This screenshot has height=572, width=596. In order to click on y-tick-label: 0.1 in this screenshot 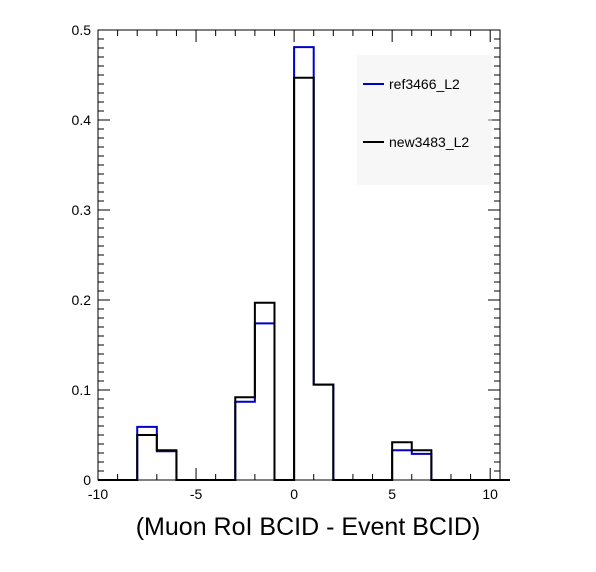, I will do `click(82, 390)`.